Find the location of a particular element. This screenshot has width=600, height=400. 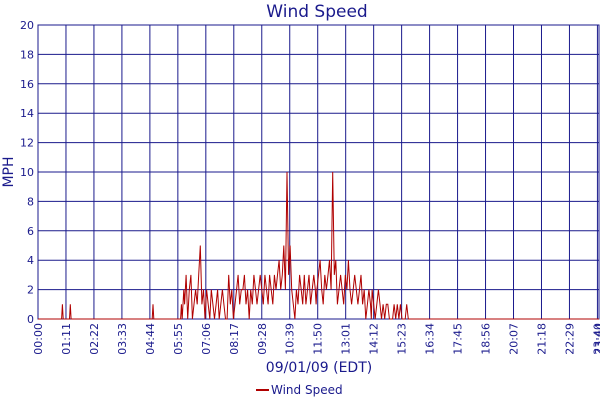

y-tick-label: 12 is located at coordinates (27, 143).